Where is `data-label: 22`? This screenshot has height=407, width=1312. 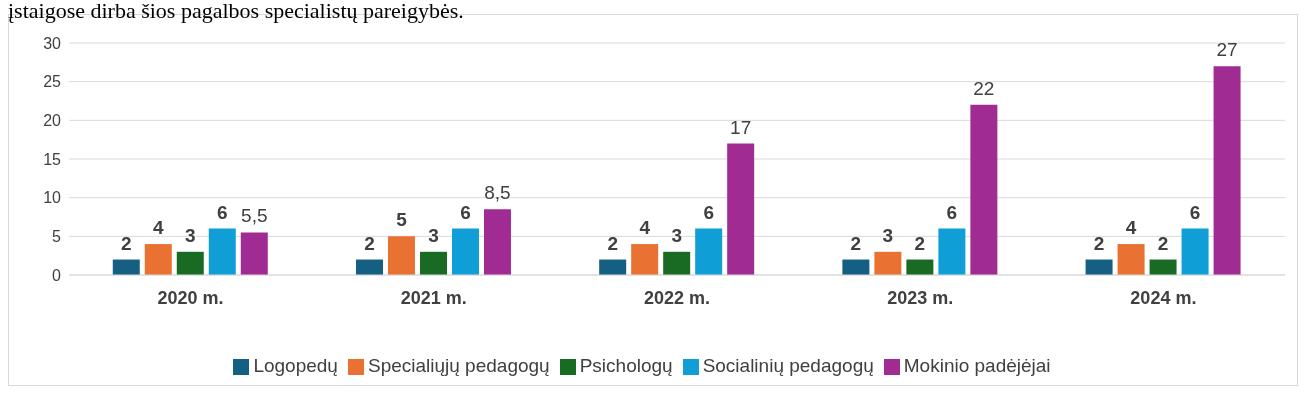
data-label: 22 is located at coordinates (984, 88).